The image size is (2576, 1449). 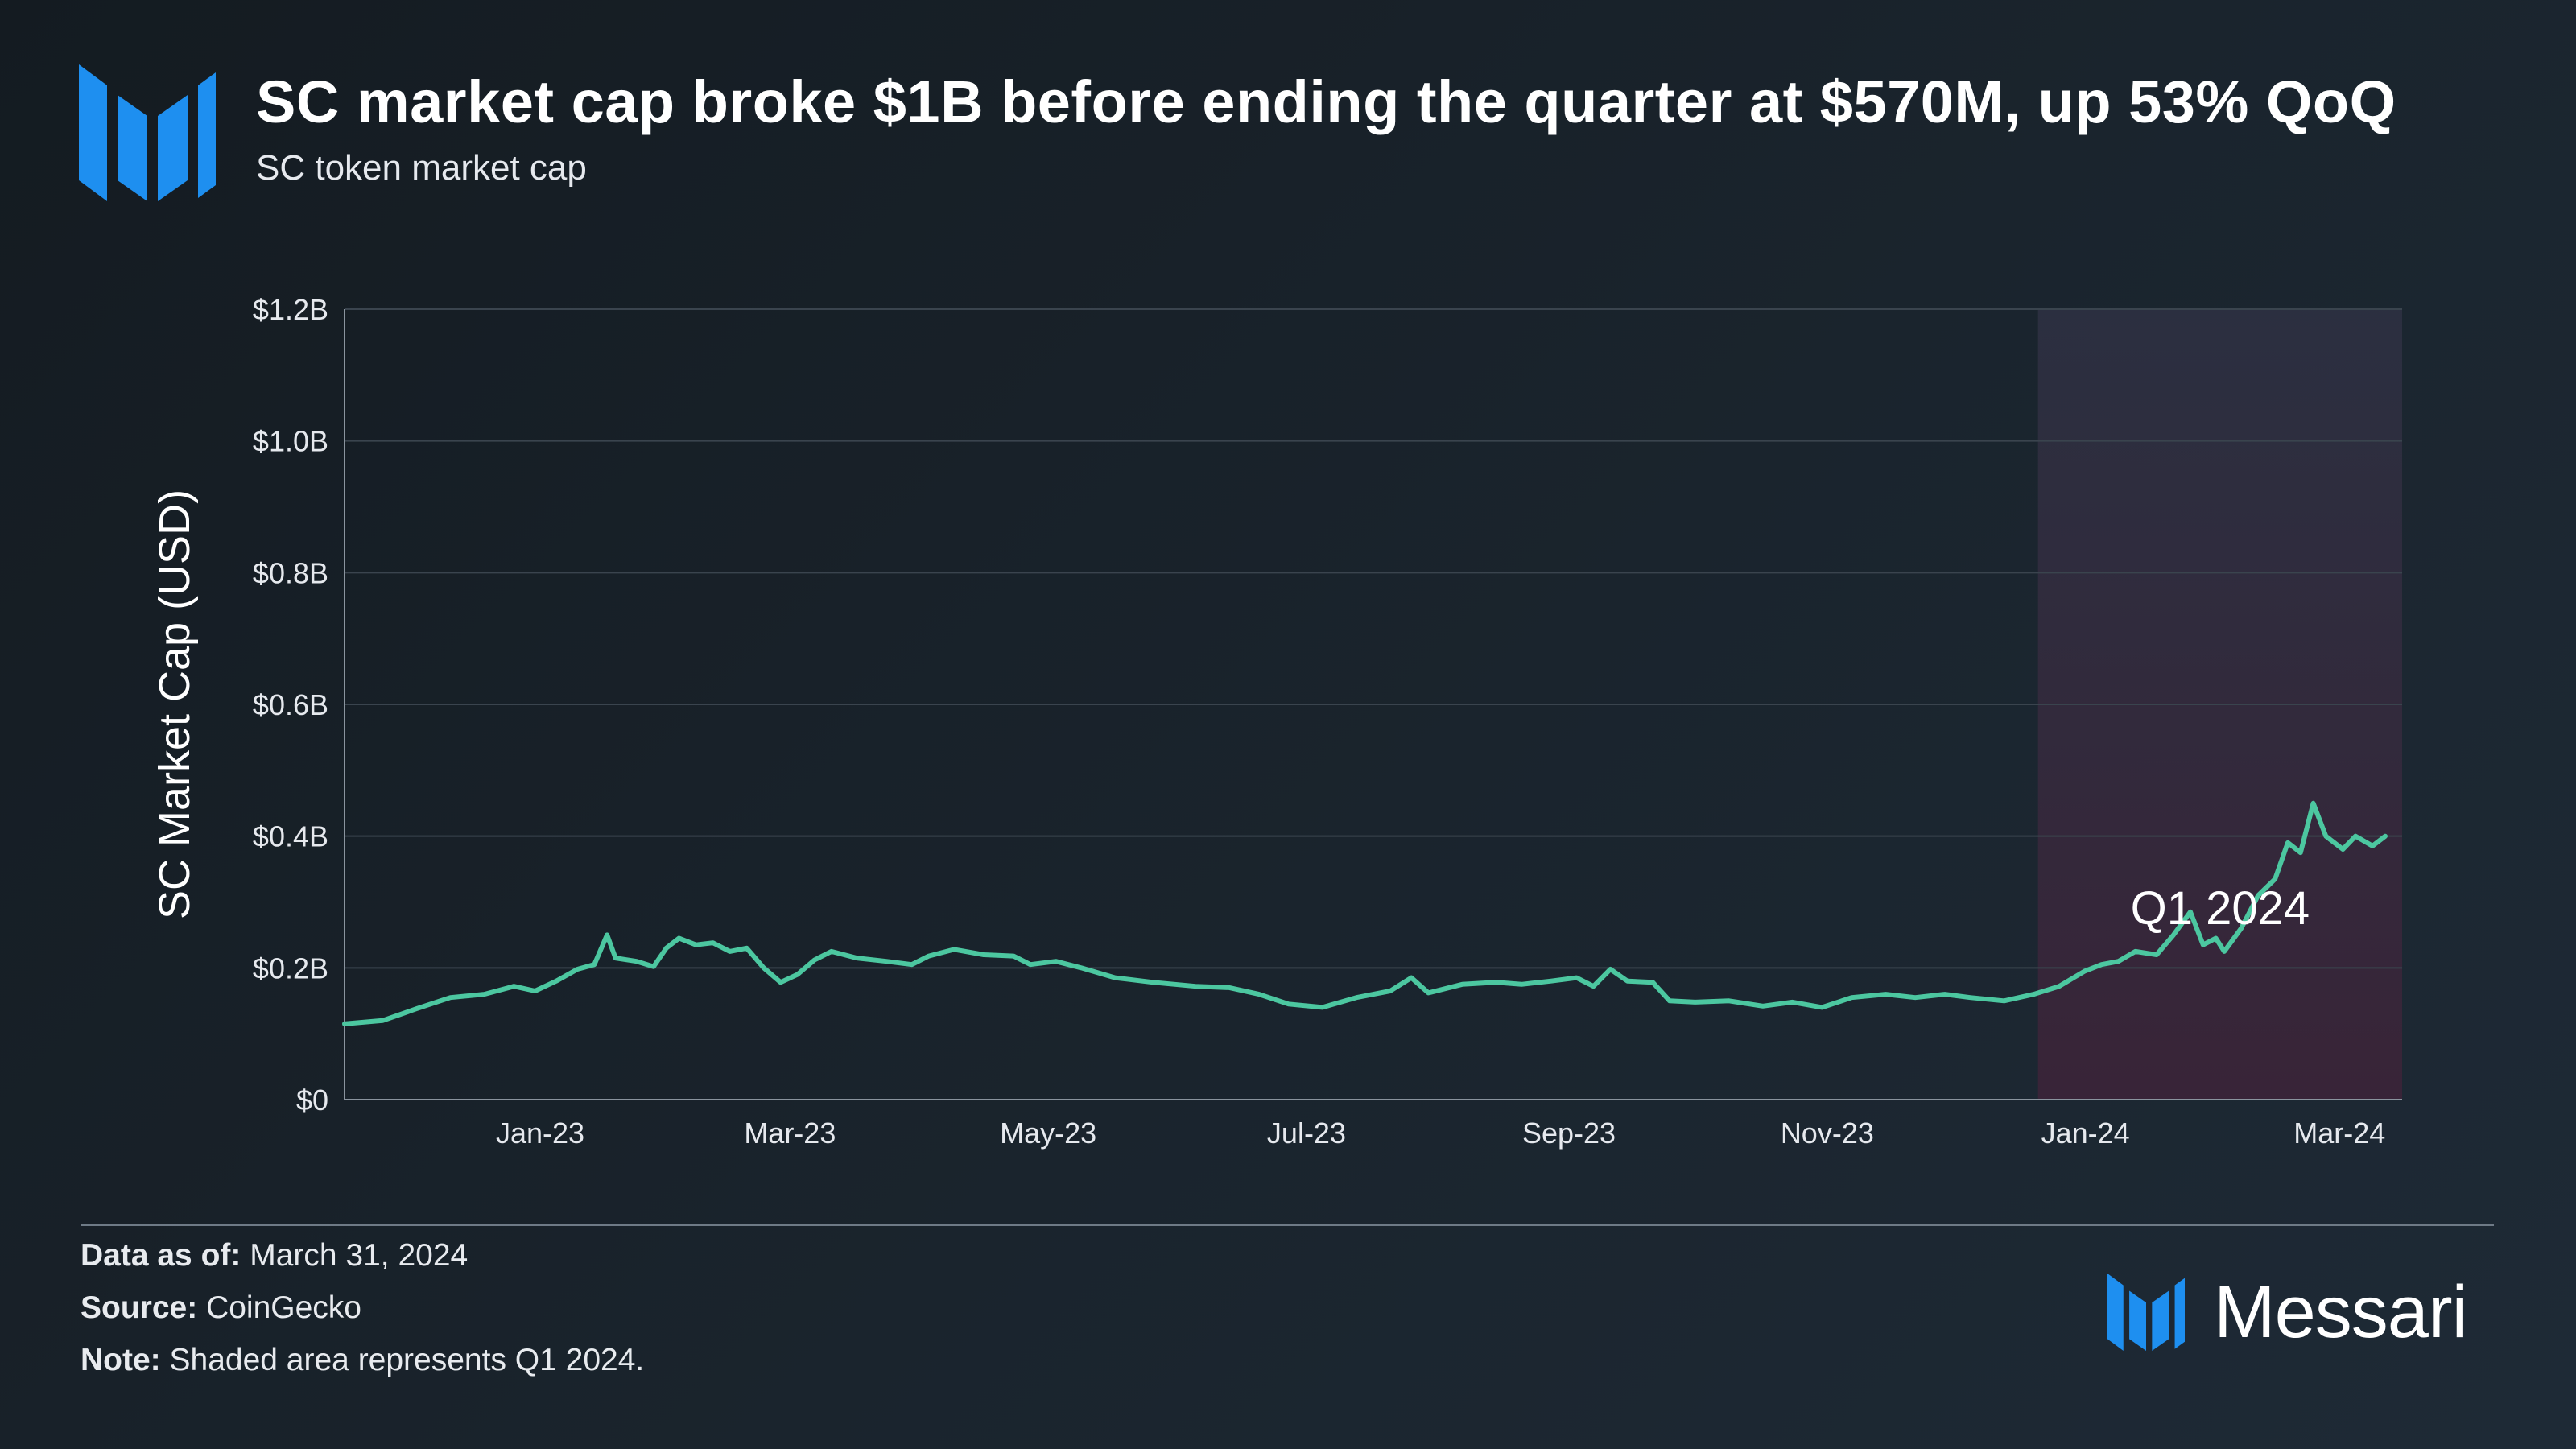 What do you see at coordinates (290, 704) in the screenshot?
I see `y-tick-label: $0.6B` at bounding box center [290, 704].